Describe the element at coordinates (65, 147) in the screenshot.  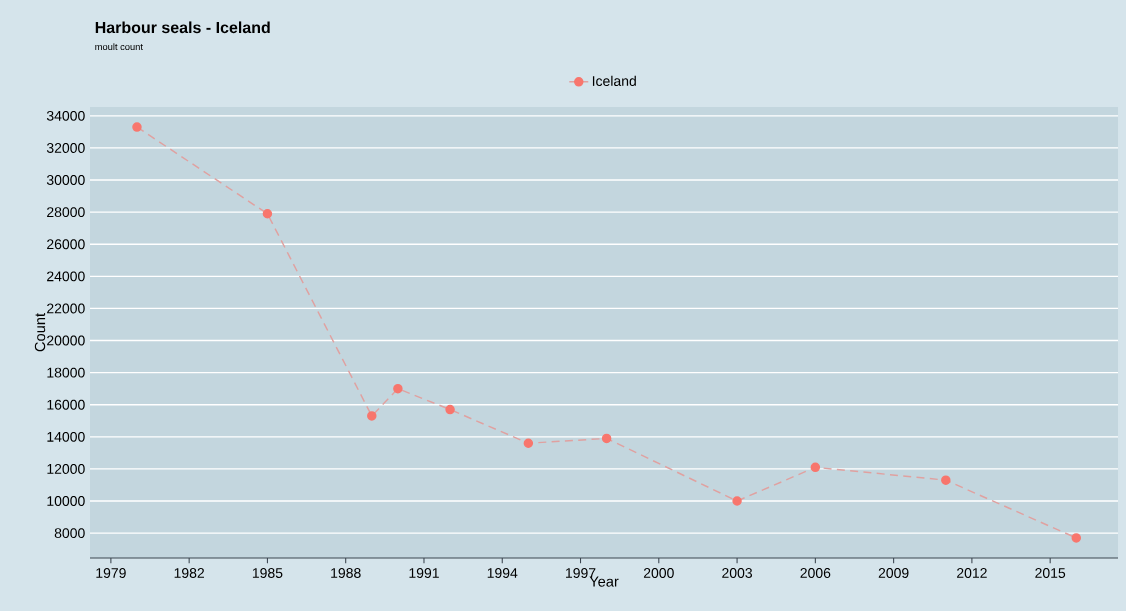
I see `y-tick-label: 32000` at that location.